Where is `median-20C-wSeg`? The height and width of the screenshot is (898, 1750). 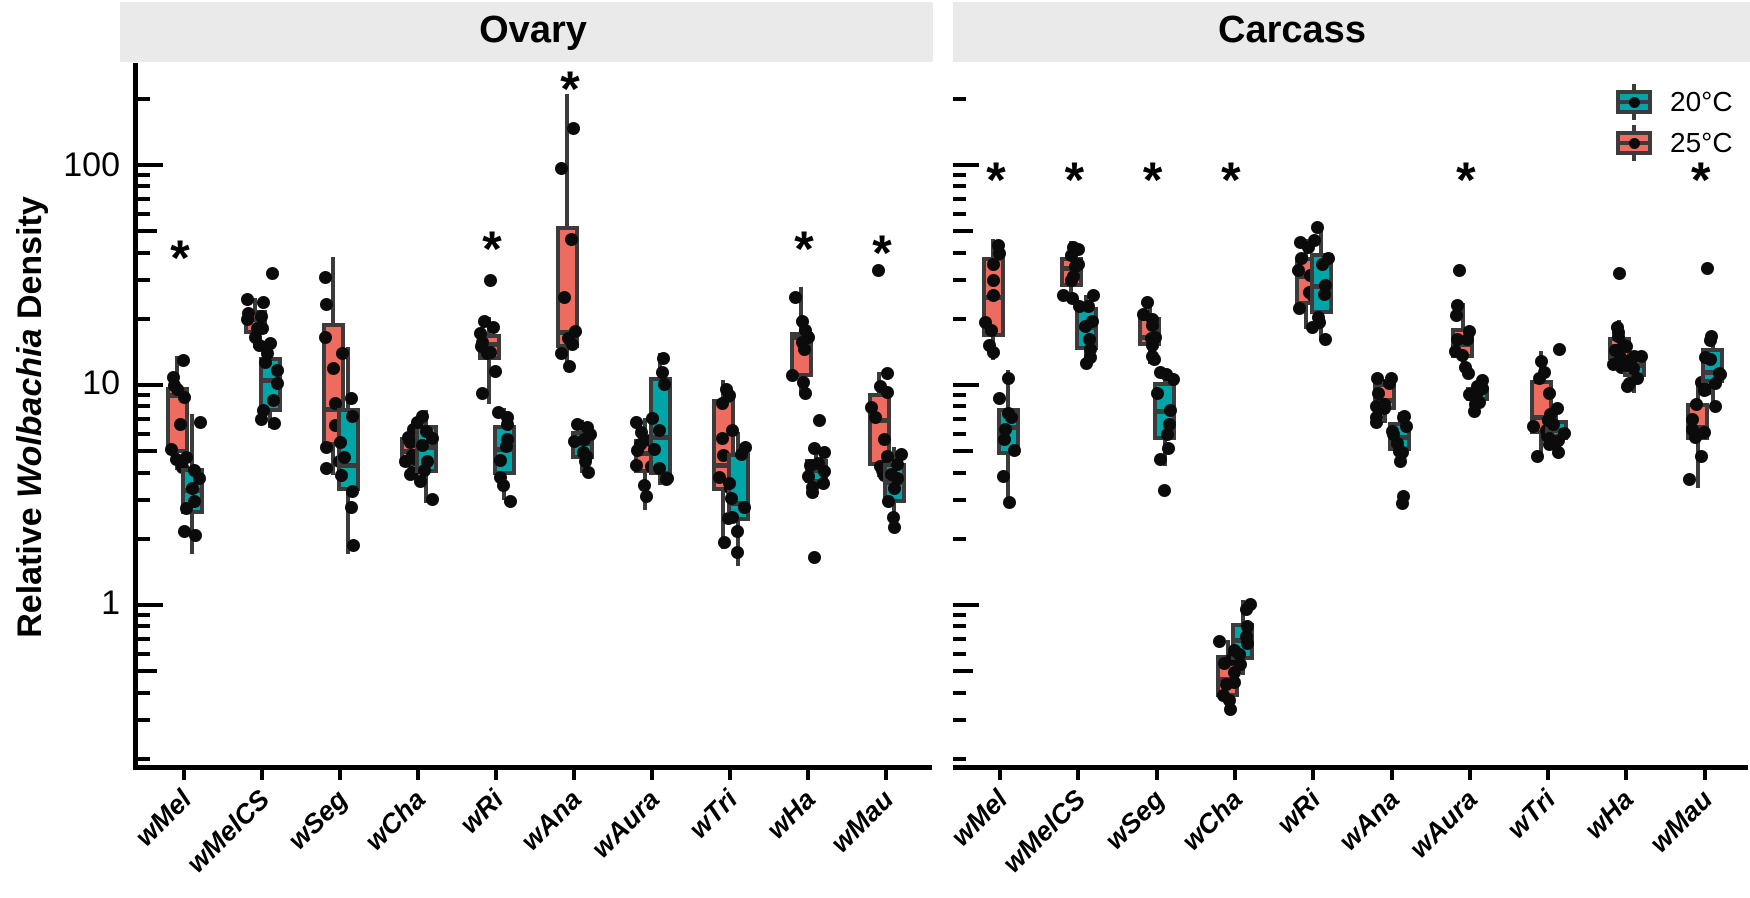 median-20C-wSeg is located at coordinates (348, 466).